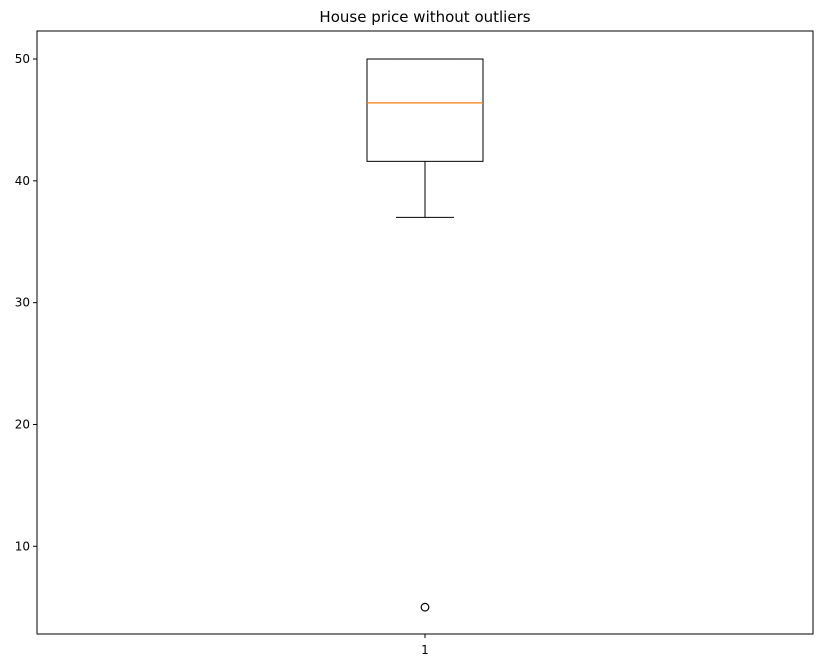 This screenshot has height=668, width=822. What do you see at coordinates (425, 607) in the screenshot?
I see `outlier-point` at bounding box center [425, 607].